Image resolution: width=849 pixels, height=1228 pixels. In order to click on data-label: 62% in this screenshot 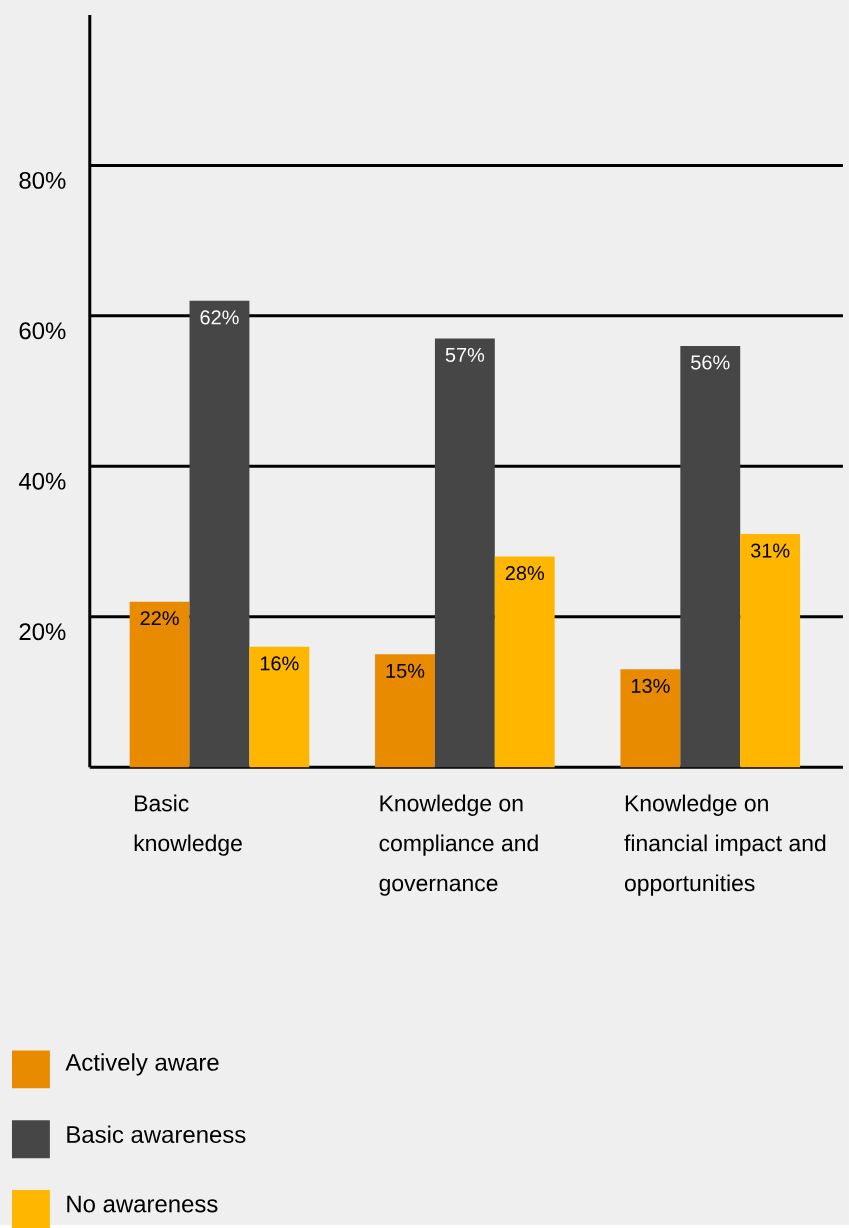, I will do `click(219, 317)`.